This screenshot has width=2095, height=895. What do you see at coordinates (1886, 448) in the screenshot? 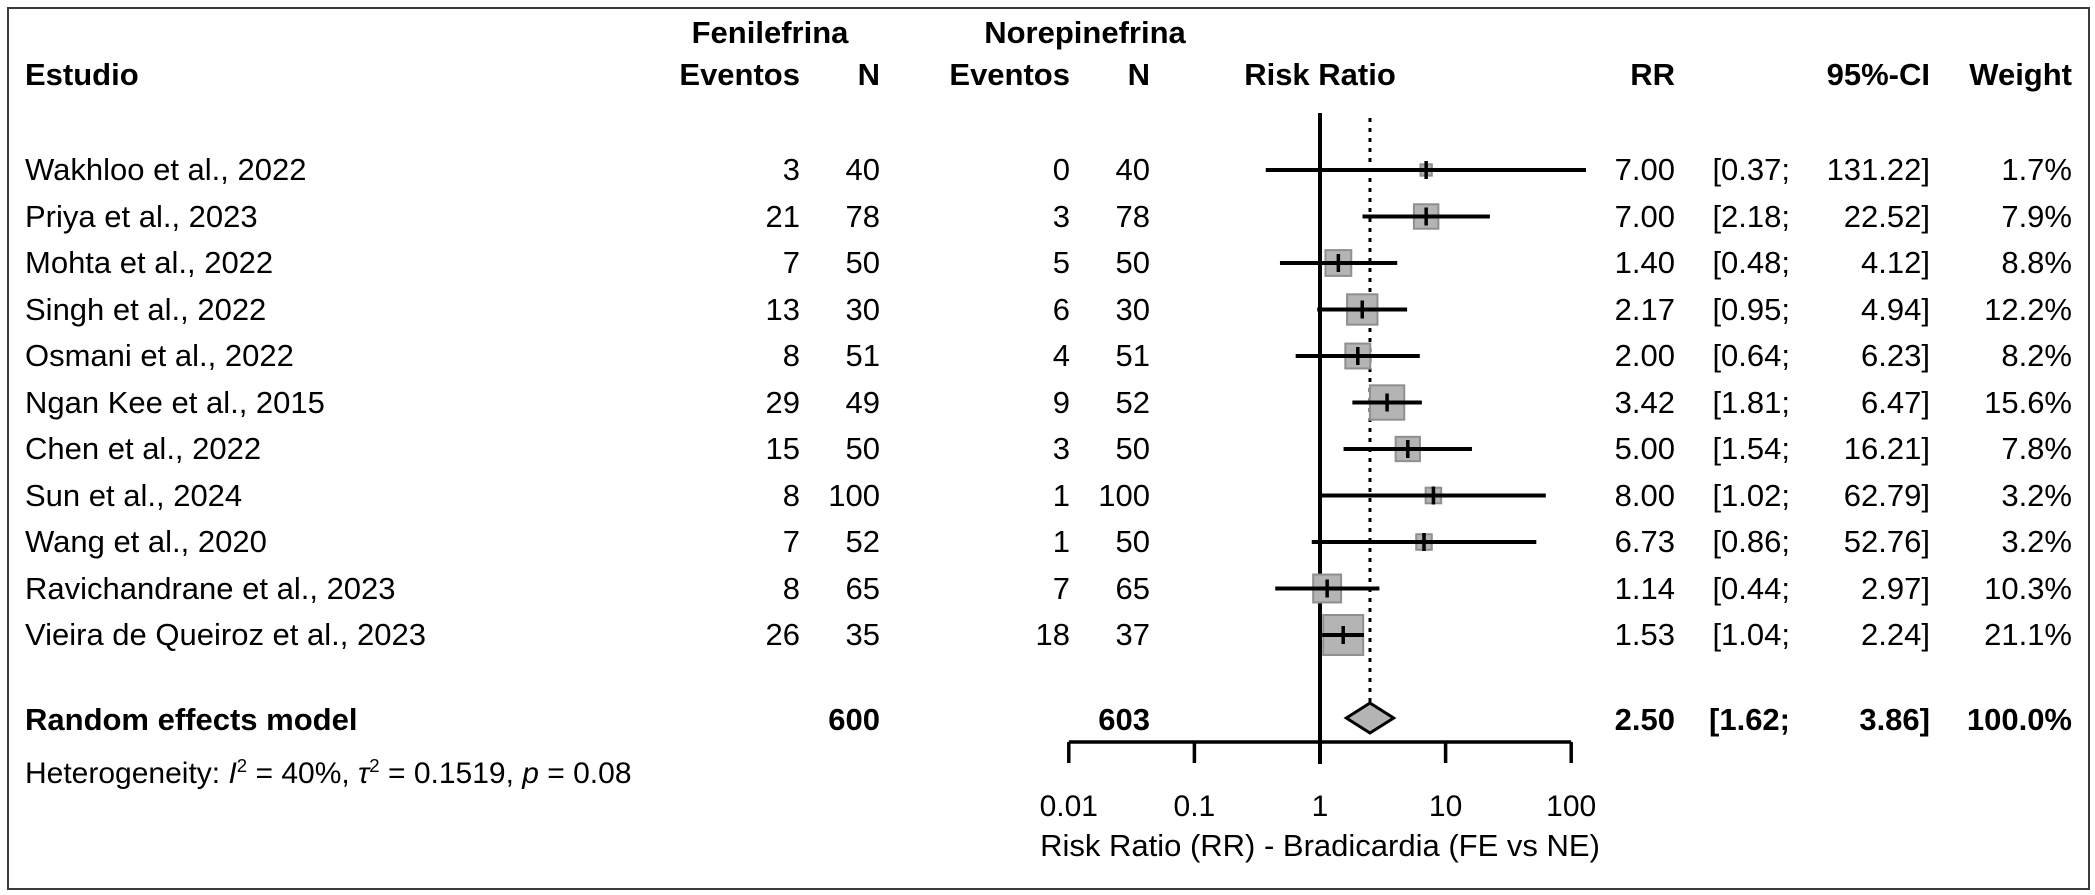
I see `ci-high: 16.21]` at bounding box center [1886, 448].